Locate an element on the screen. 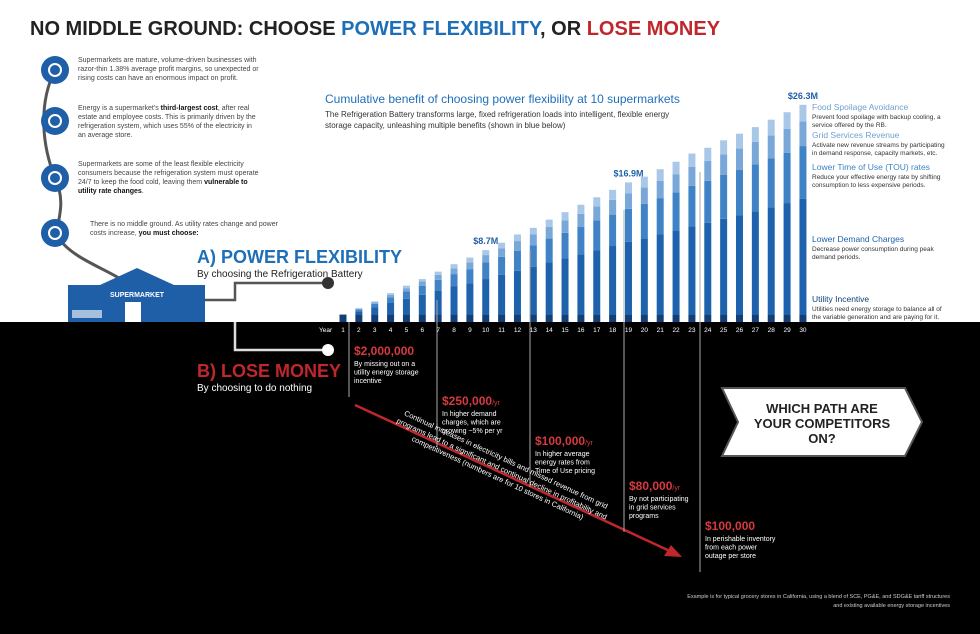 Image resolution: width=980 pixels, height=634 pixels. x-tick-label: 11 is located at coordinates (501, 330).